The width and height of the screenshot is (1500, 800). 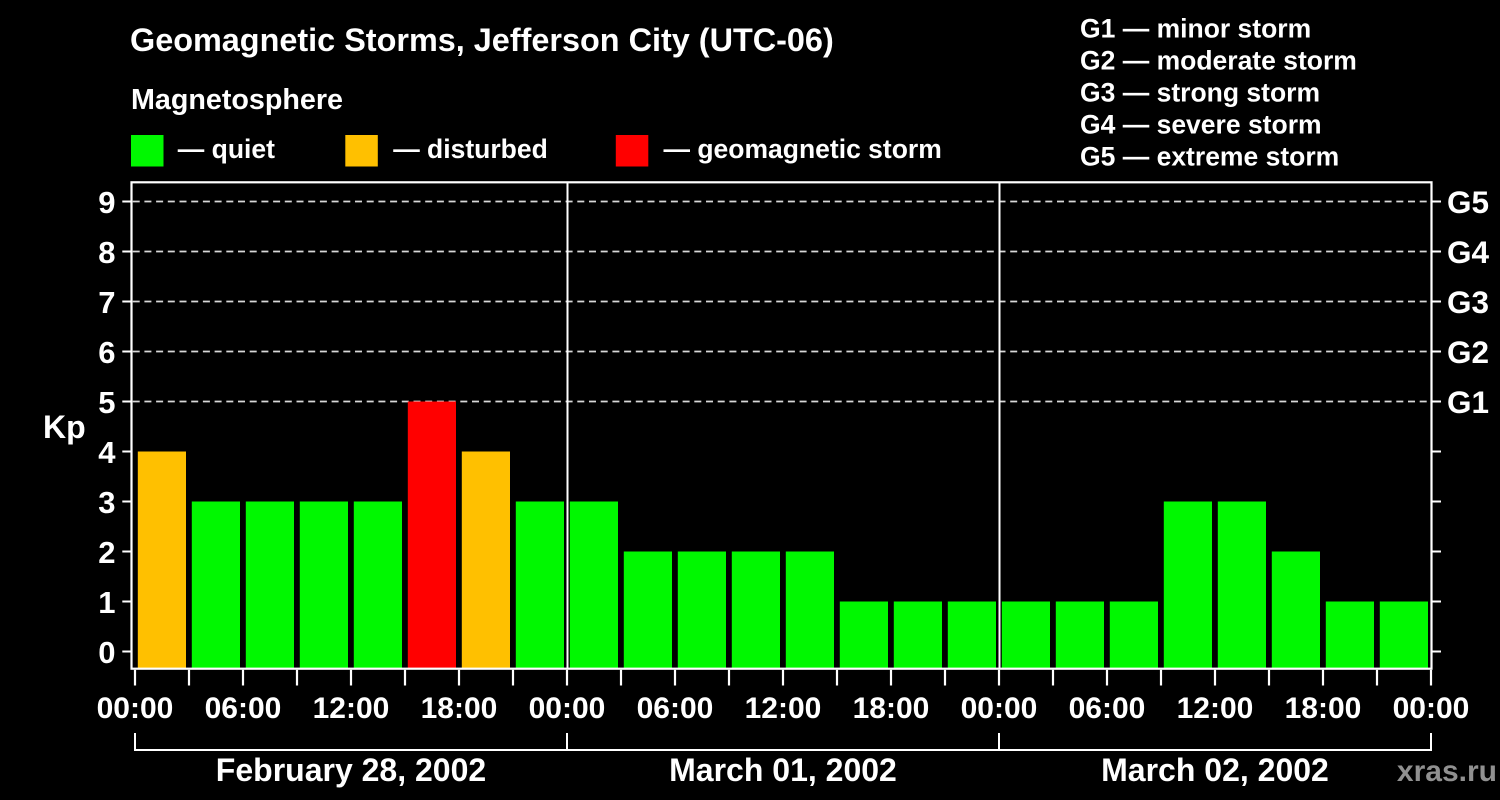 What do you see at coordinates (351, 770) in the screenshot?
I see `svg-text: February 28, 2002` at bounding box center [351, 770].